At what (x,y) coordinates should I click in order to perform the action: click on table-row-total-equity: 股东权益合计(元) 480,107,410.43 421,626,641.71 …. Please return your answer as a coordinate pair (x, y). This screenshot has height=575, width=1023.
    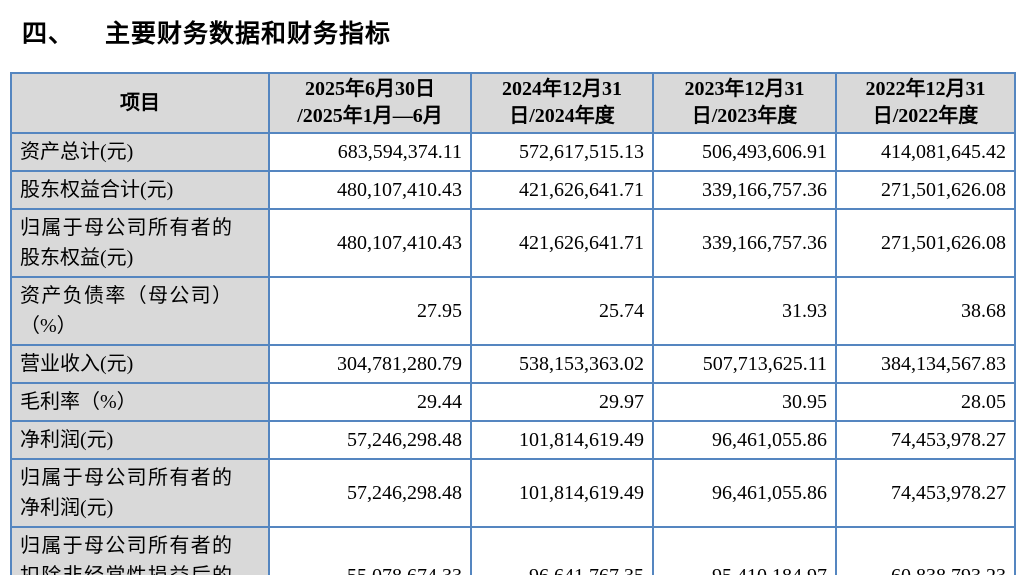
    Looking at the image, I should click on (513, 190).